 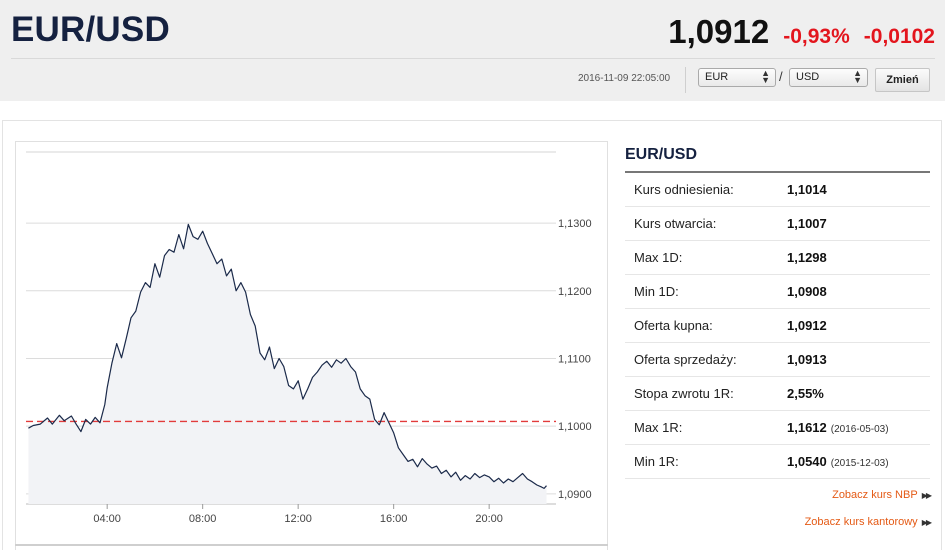 I want to click on nbp-rate-link: Zobacz kurs NBP ▶▶, so click(x=882, y=495).